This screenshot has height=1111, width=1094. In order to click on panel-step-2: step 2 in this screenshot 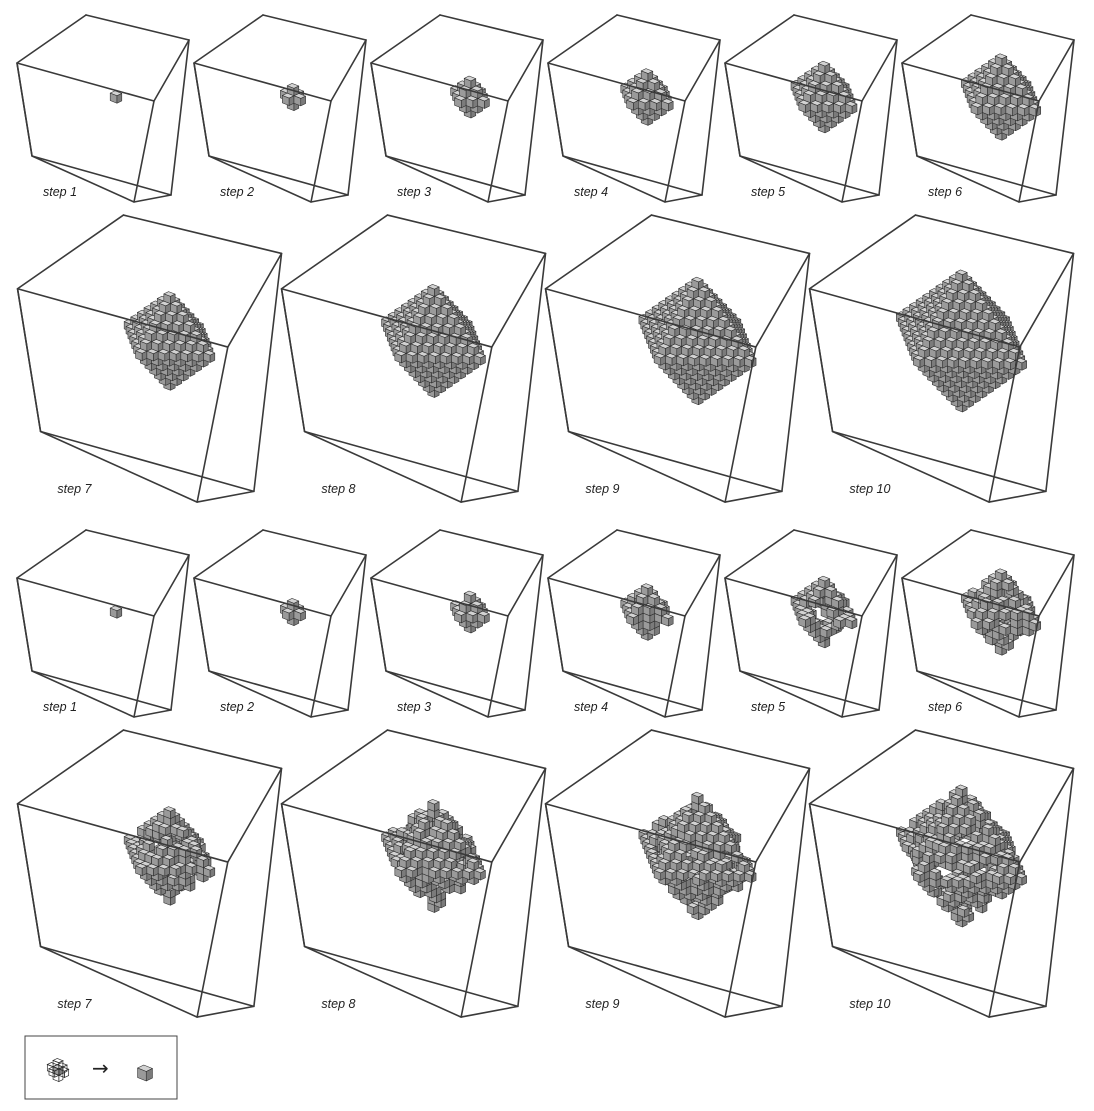, I will do `click(280, 623)`.